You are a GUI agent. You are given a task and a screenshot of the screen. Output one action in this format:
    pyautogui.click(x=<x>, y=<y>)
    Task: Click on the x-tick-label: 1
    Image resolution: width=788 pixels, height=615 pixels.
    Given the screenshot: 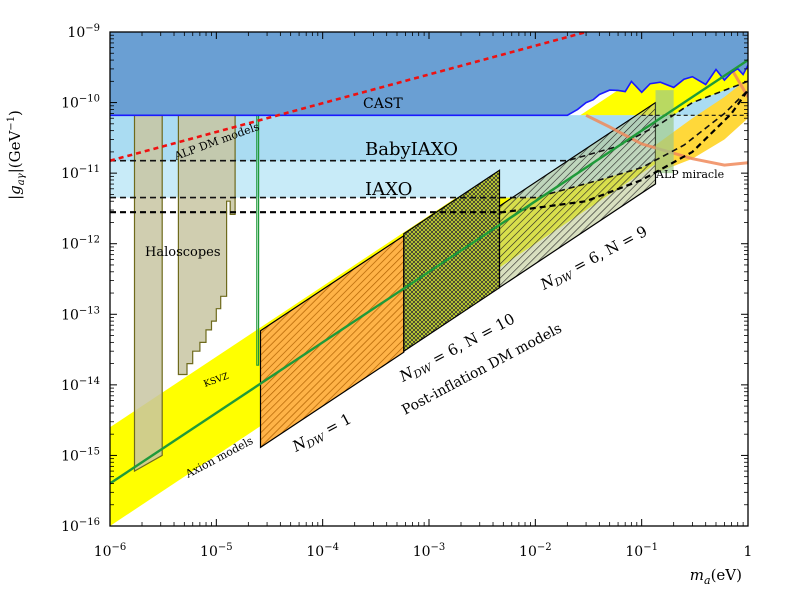 What is the action you would take?
    pyautogui.click(x=748, y=552)
    